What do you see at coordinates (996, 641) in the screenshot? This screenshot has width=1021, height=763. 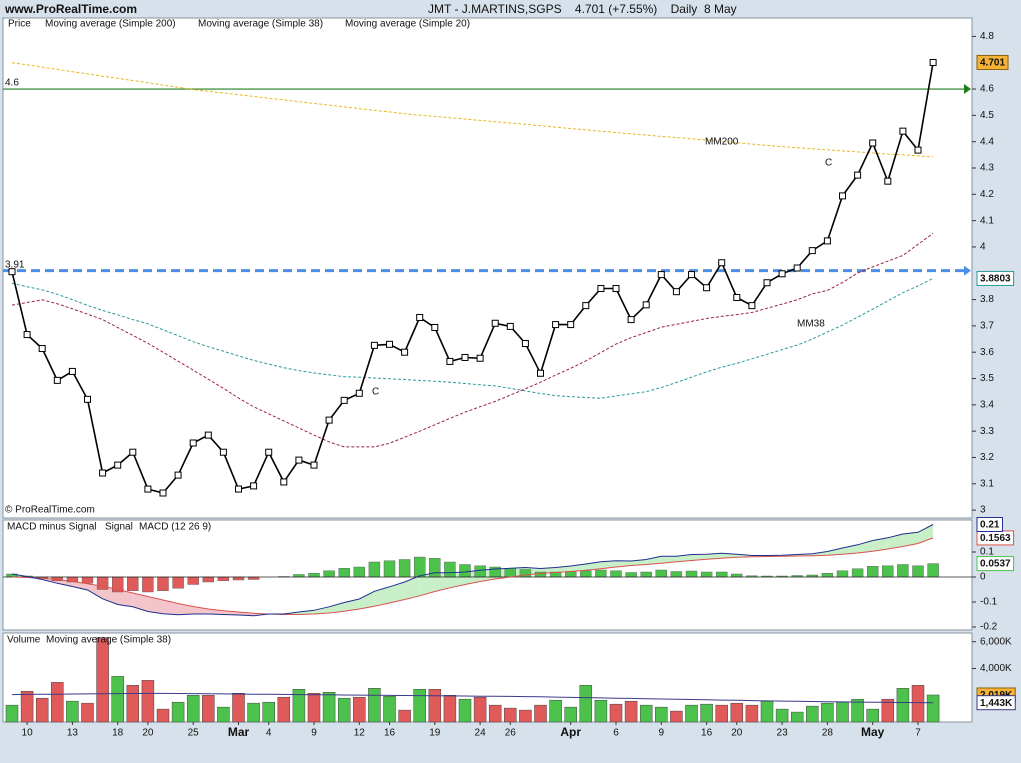 I see `y-tick-label: 6,000K` at bounding box center [996, 641].